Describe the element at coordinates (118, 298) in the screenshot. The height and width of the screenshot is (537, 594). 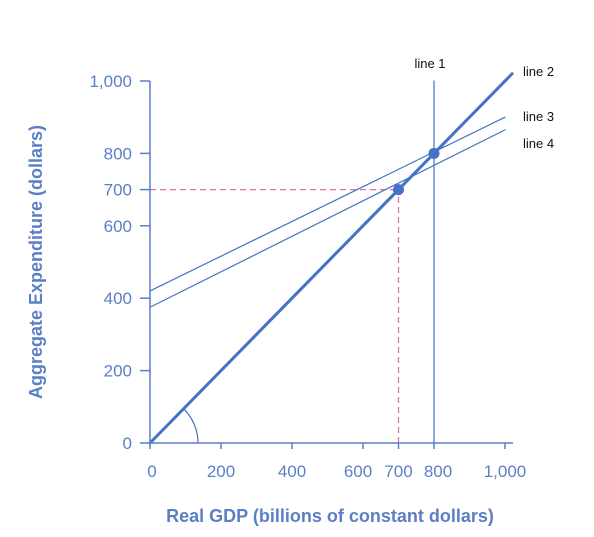
I see `y-tick-label-2: 400` at that location.